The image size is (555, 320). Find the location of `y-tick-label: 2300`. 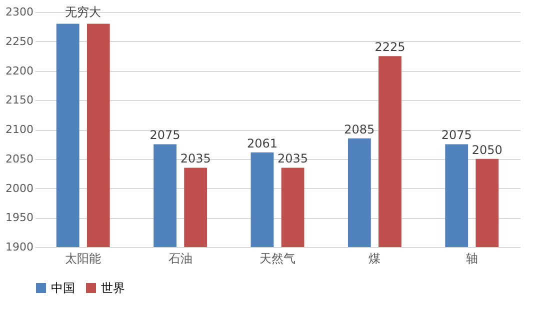

y-tick-label: 2300 is located at coordinates (20, 12).